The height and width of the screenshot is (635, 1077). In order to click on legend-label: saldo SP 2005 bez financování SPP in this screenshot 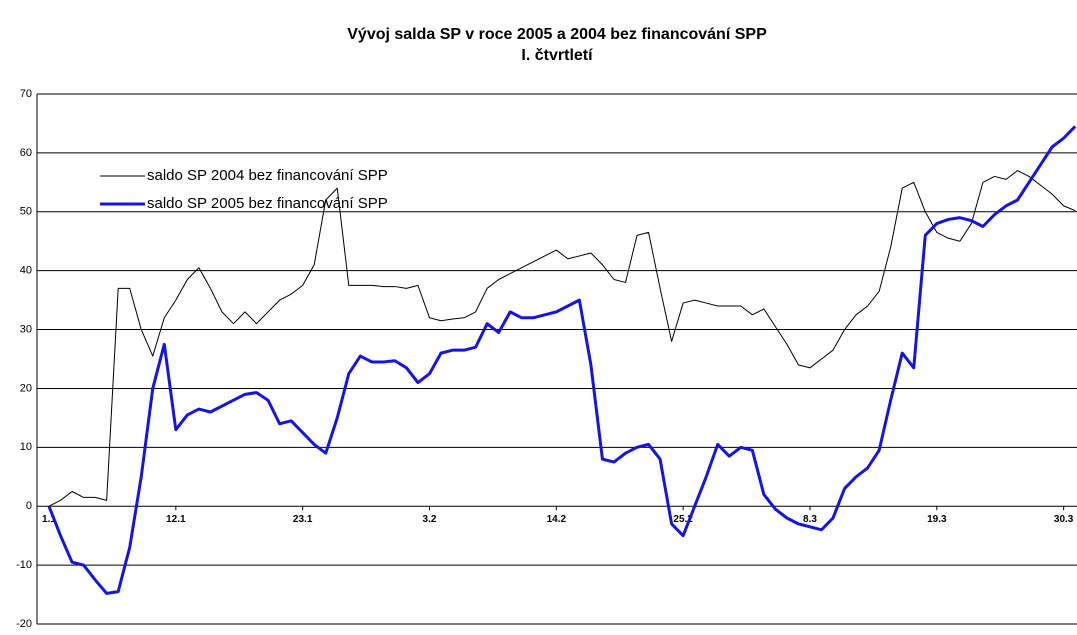, I will do `click(267, 203)`.